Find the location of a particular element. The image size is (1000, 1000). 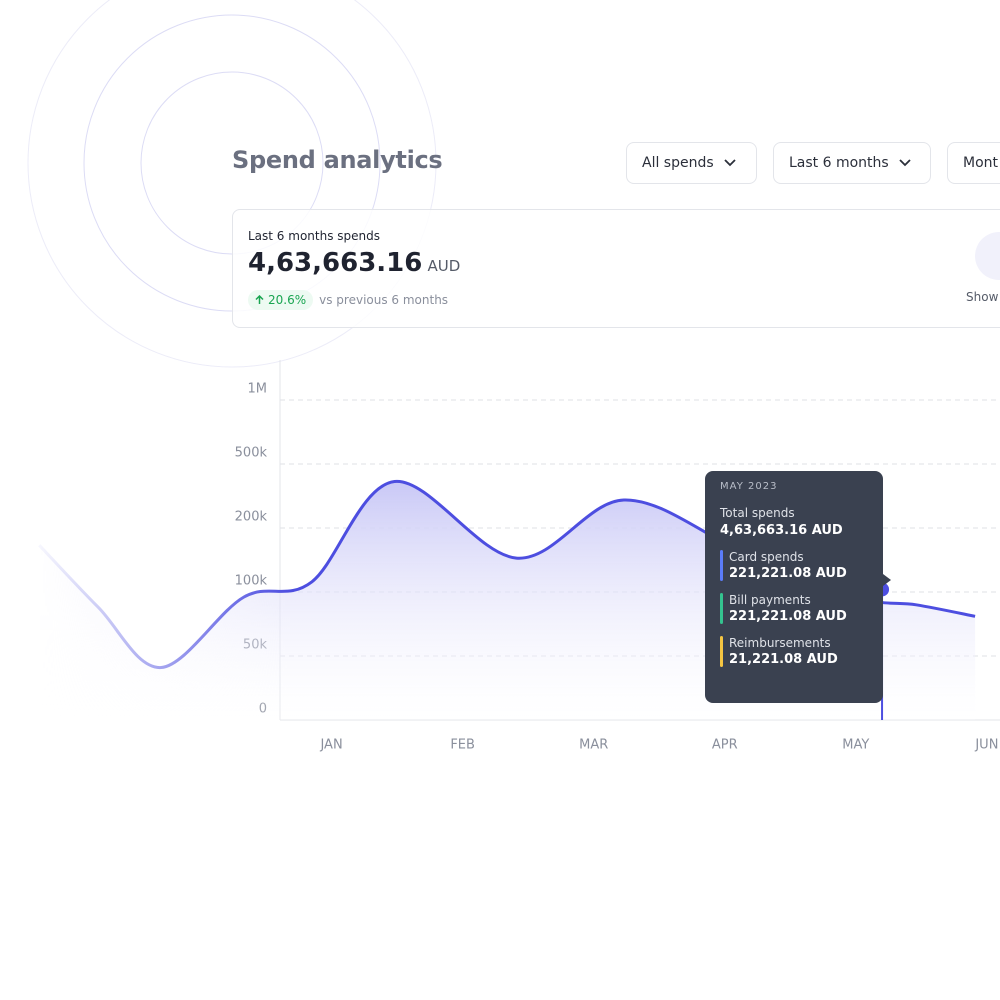

tooltip-item: Bill payments 221,221.08 AUD is located at coordinates (794, 608).